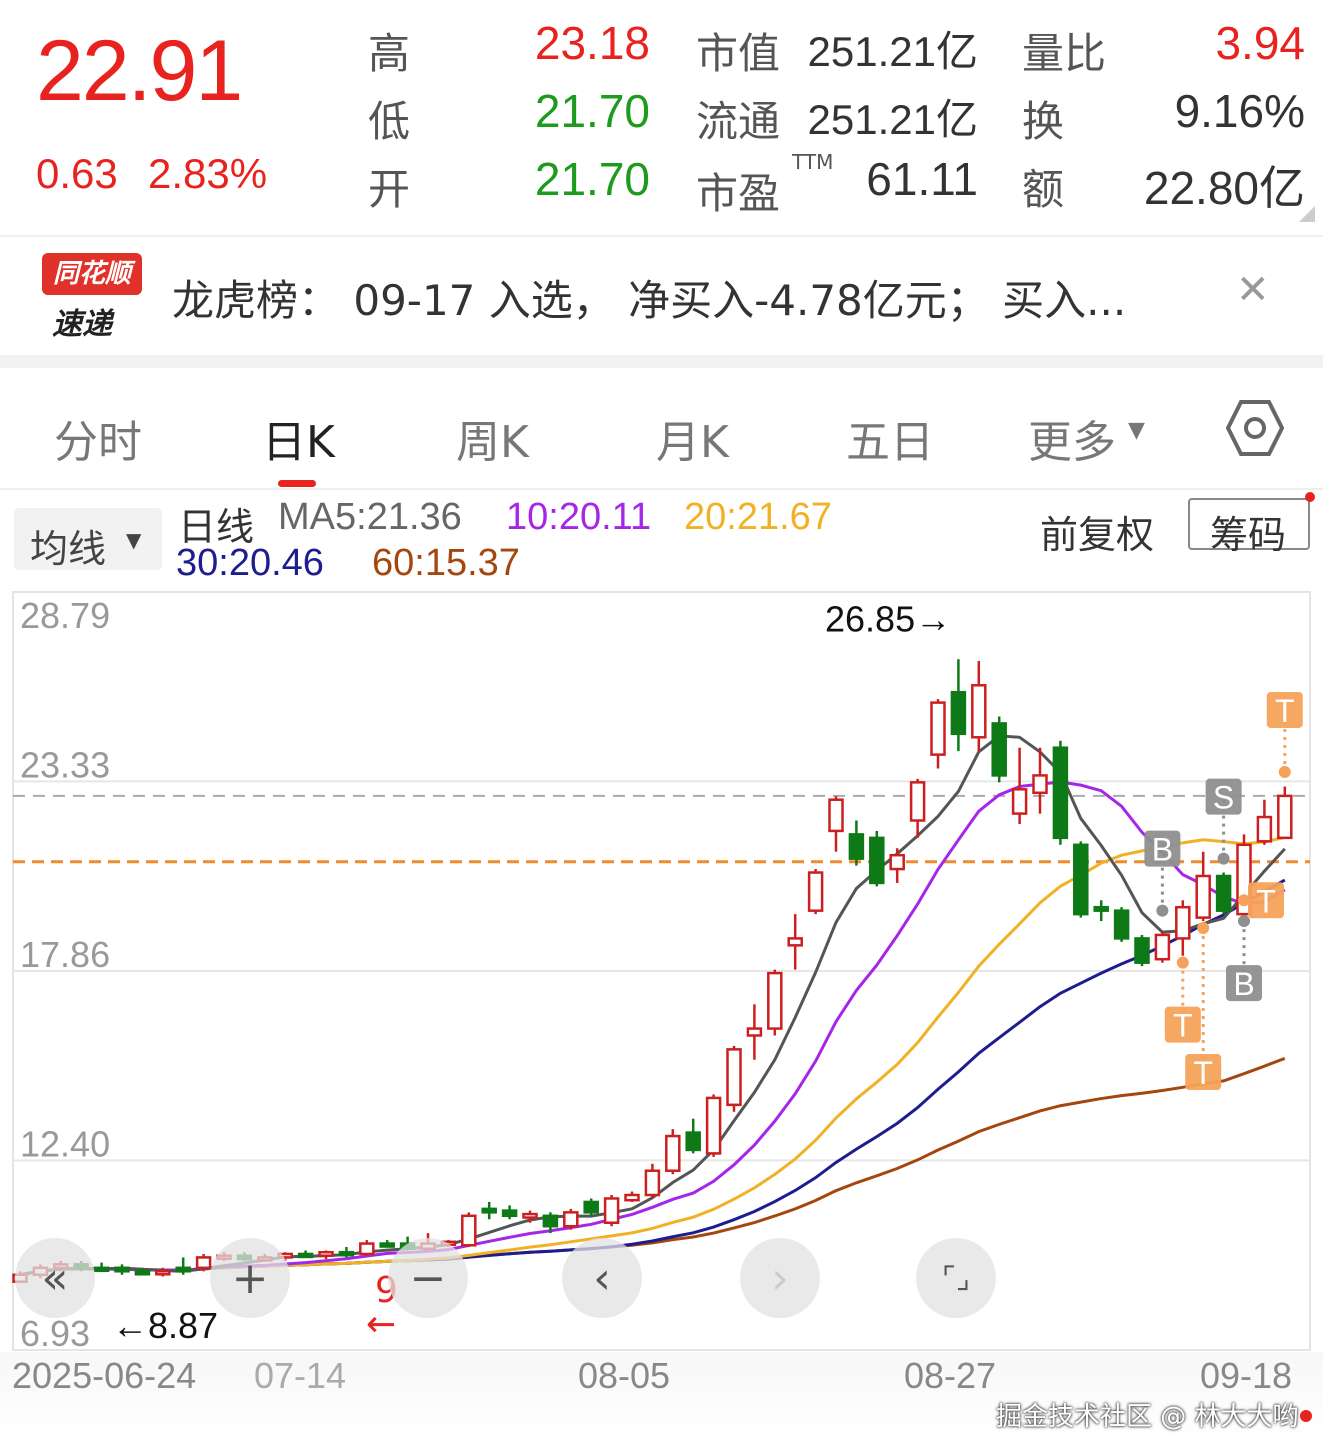 The height and width of the screenshot is (1439, 1323). What do you see at coordinates (104, 1375) in the screenshot?
I see `date-tick: 2025-06-24` at bounding box center [104, 1375].